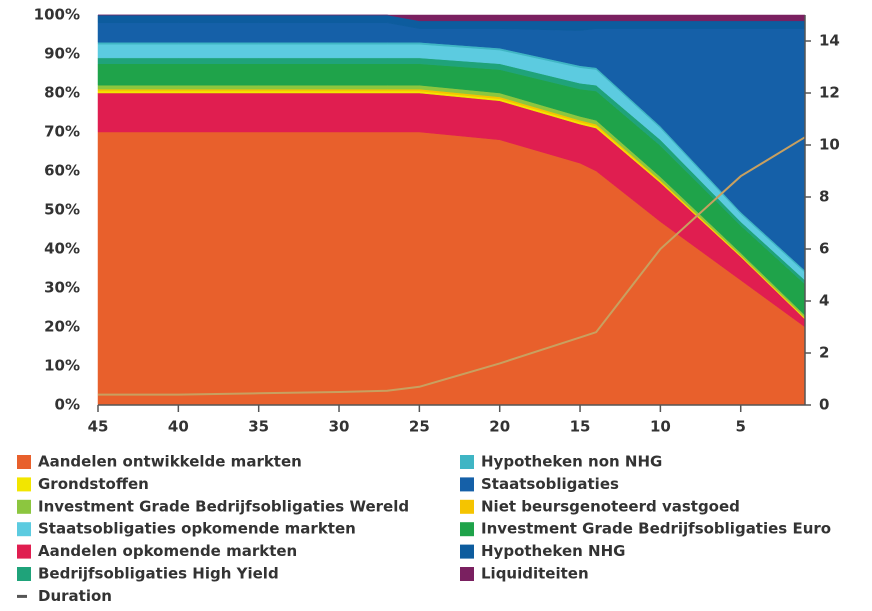 The image size is (872, 611). Describe the element at coordinates (98, 427) in the screenshot. I see `x-tick-label: 45` at that location.